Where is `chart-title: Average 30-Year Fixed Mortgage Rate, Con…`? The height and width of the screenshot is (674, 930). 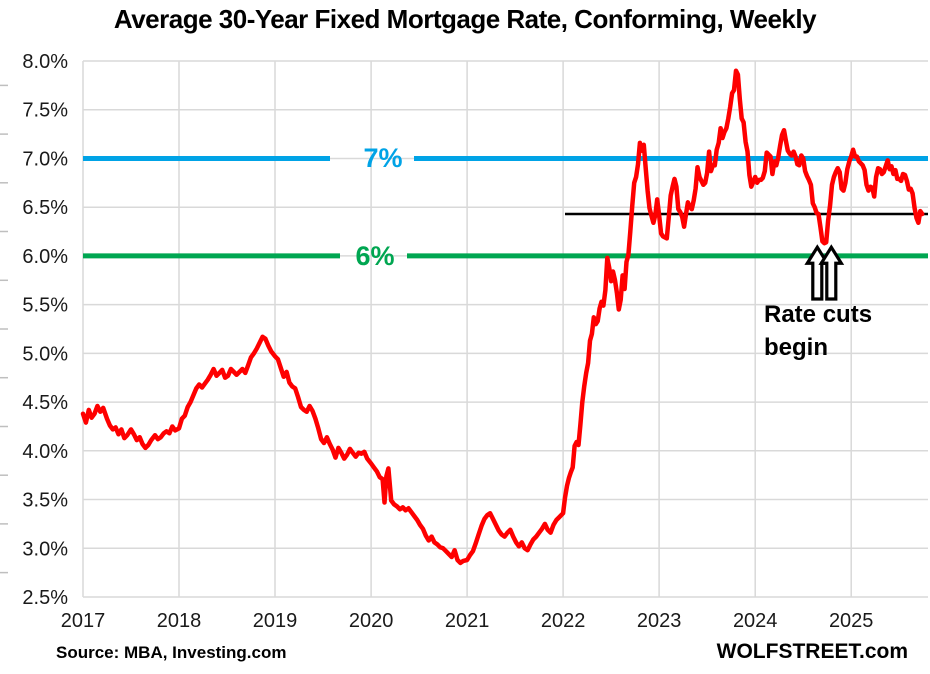
chart-title: Average 30-Year Fixed Mortgage Rate, Con… is located at coordinates (465, 19).